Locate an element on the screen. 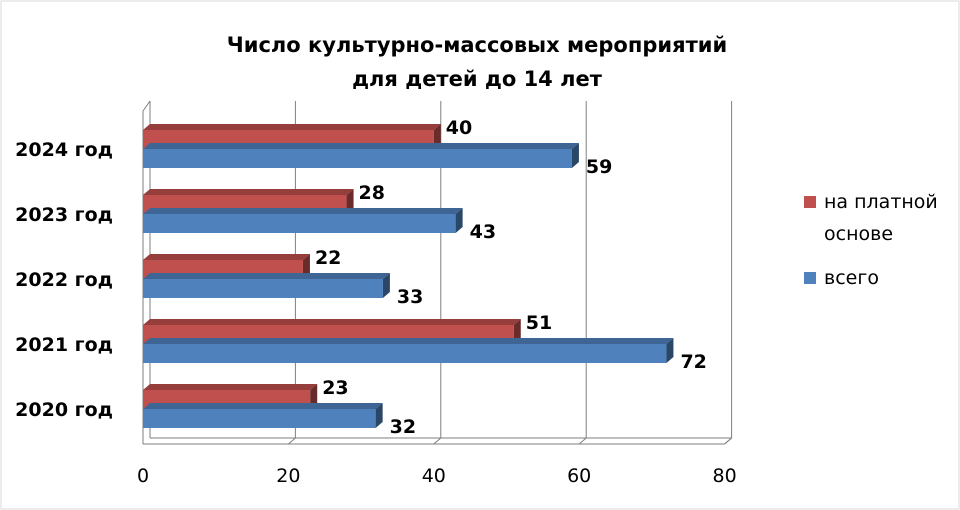 The image size is (960, 510). value-label-total-2023: 43 is located at coordinates (483, 232).